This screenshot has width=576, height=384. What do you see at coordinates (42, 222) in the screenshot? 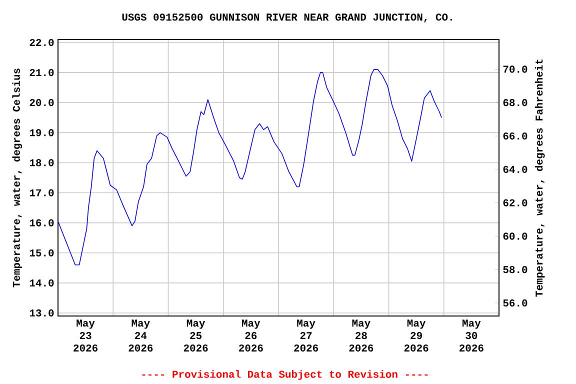
I see `y-tick-label: 16.0` at bounding box center [42, 222].